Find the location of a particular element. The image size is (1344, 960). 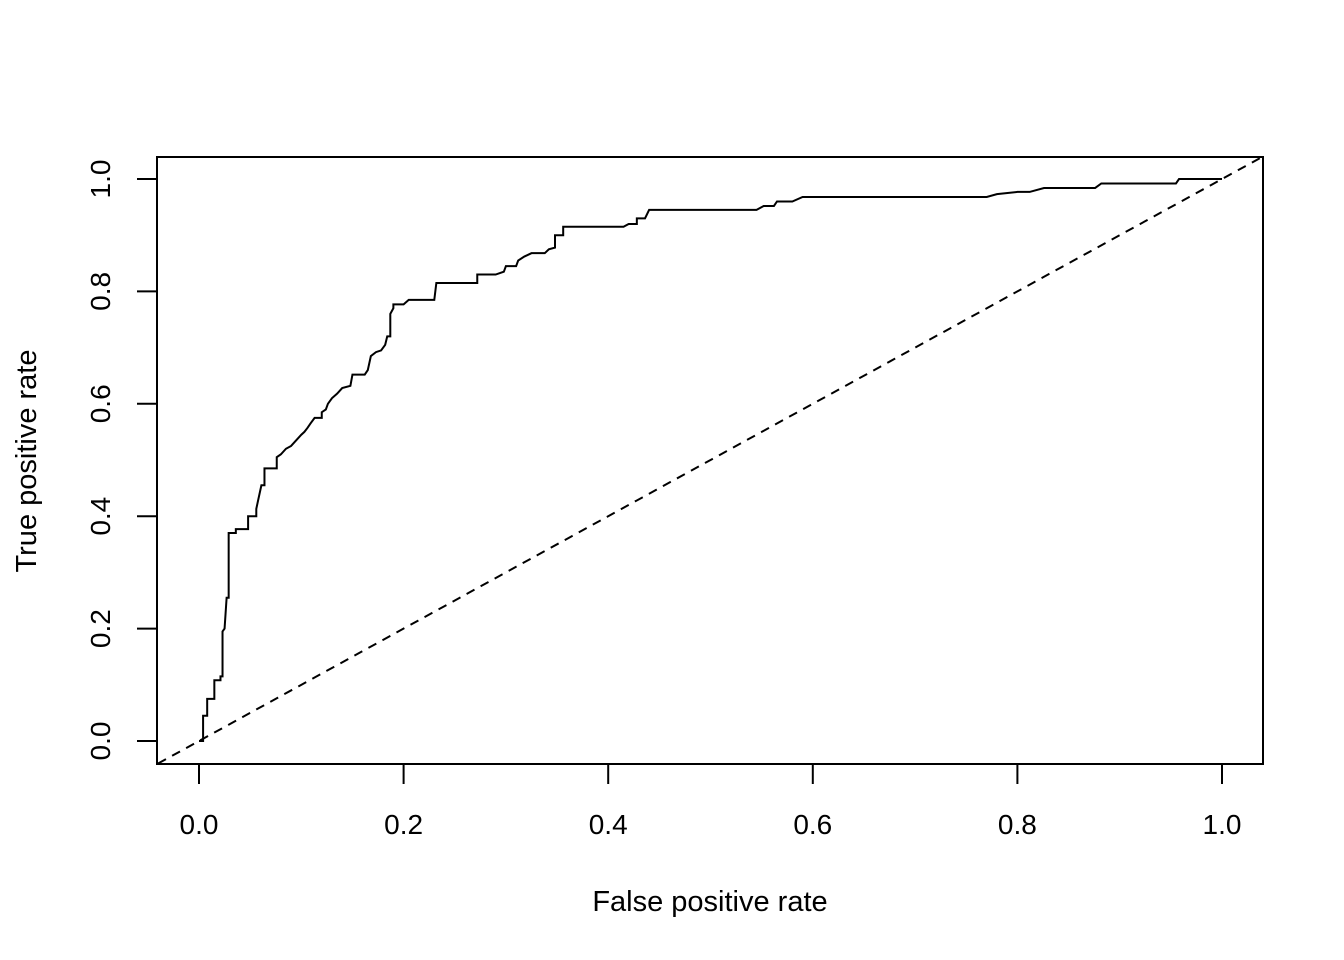

x-tick-label: 0.0 is located at coordinates (199, 824).